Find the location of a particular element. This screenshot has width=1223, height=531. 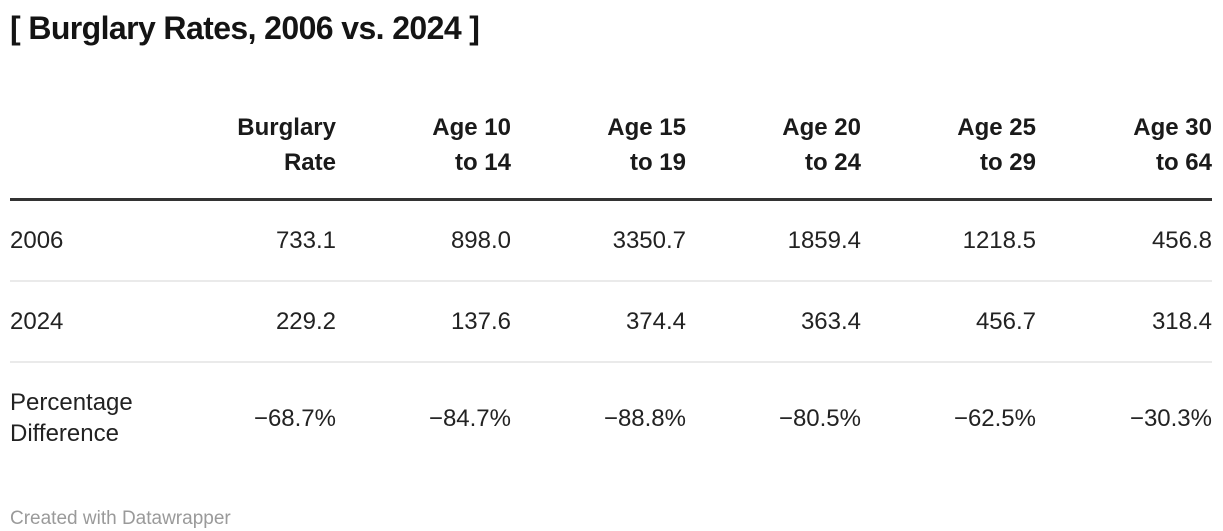

header-line: Age 30 is located at coordinates (1172, 127).